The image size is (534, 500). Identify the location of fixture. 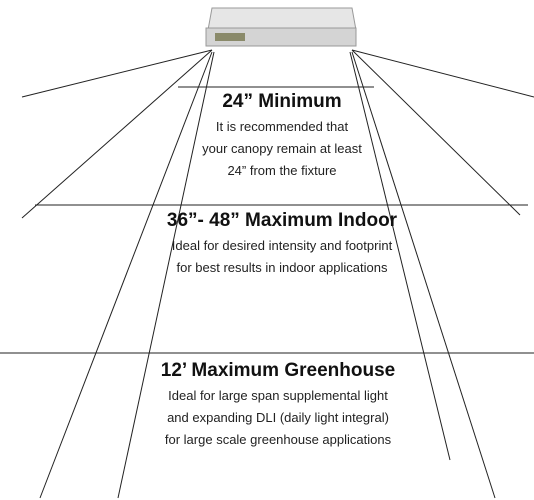
(281, 27).